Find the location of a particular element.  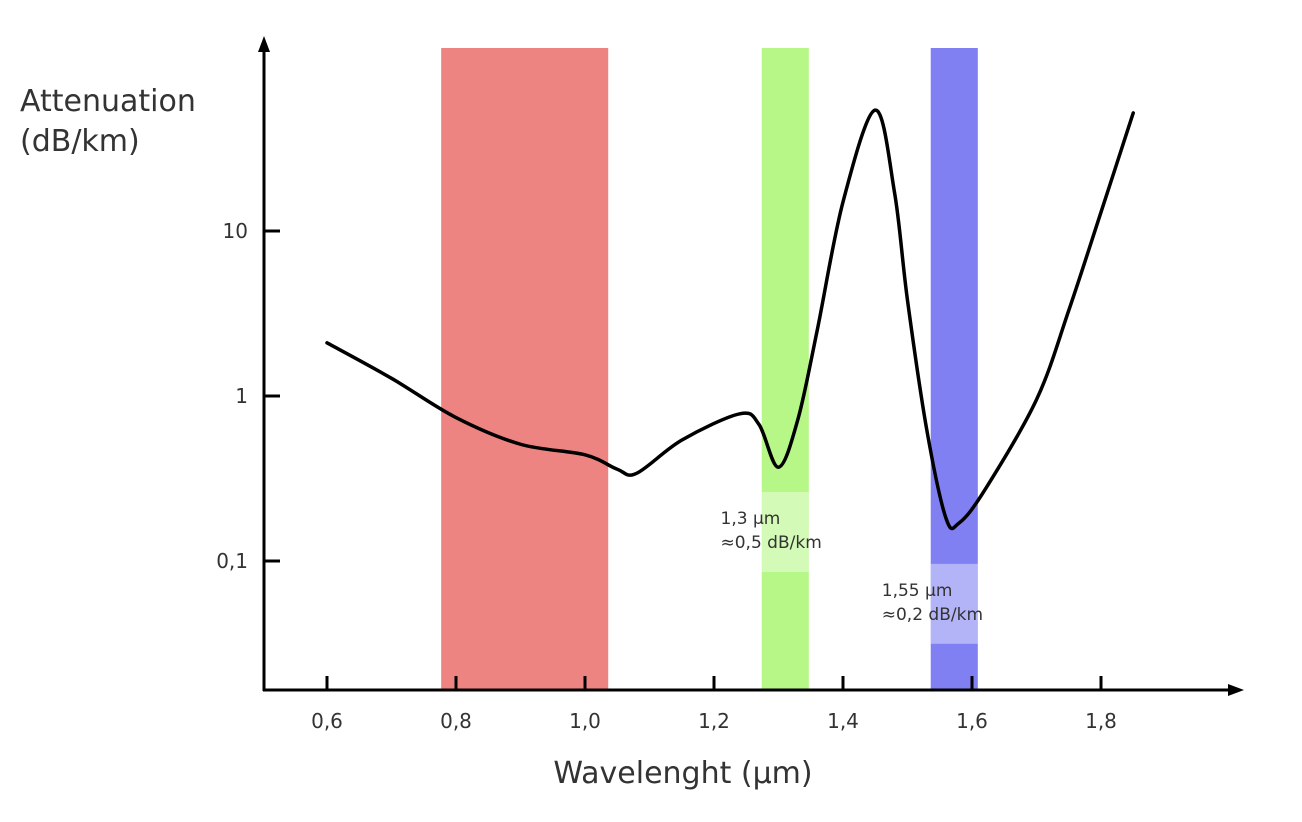

x-tick-label: 1,8 is located at coordinates (1101, 721).